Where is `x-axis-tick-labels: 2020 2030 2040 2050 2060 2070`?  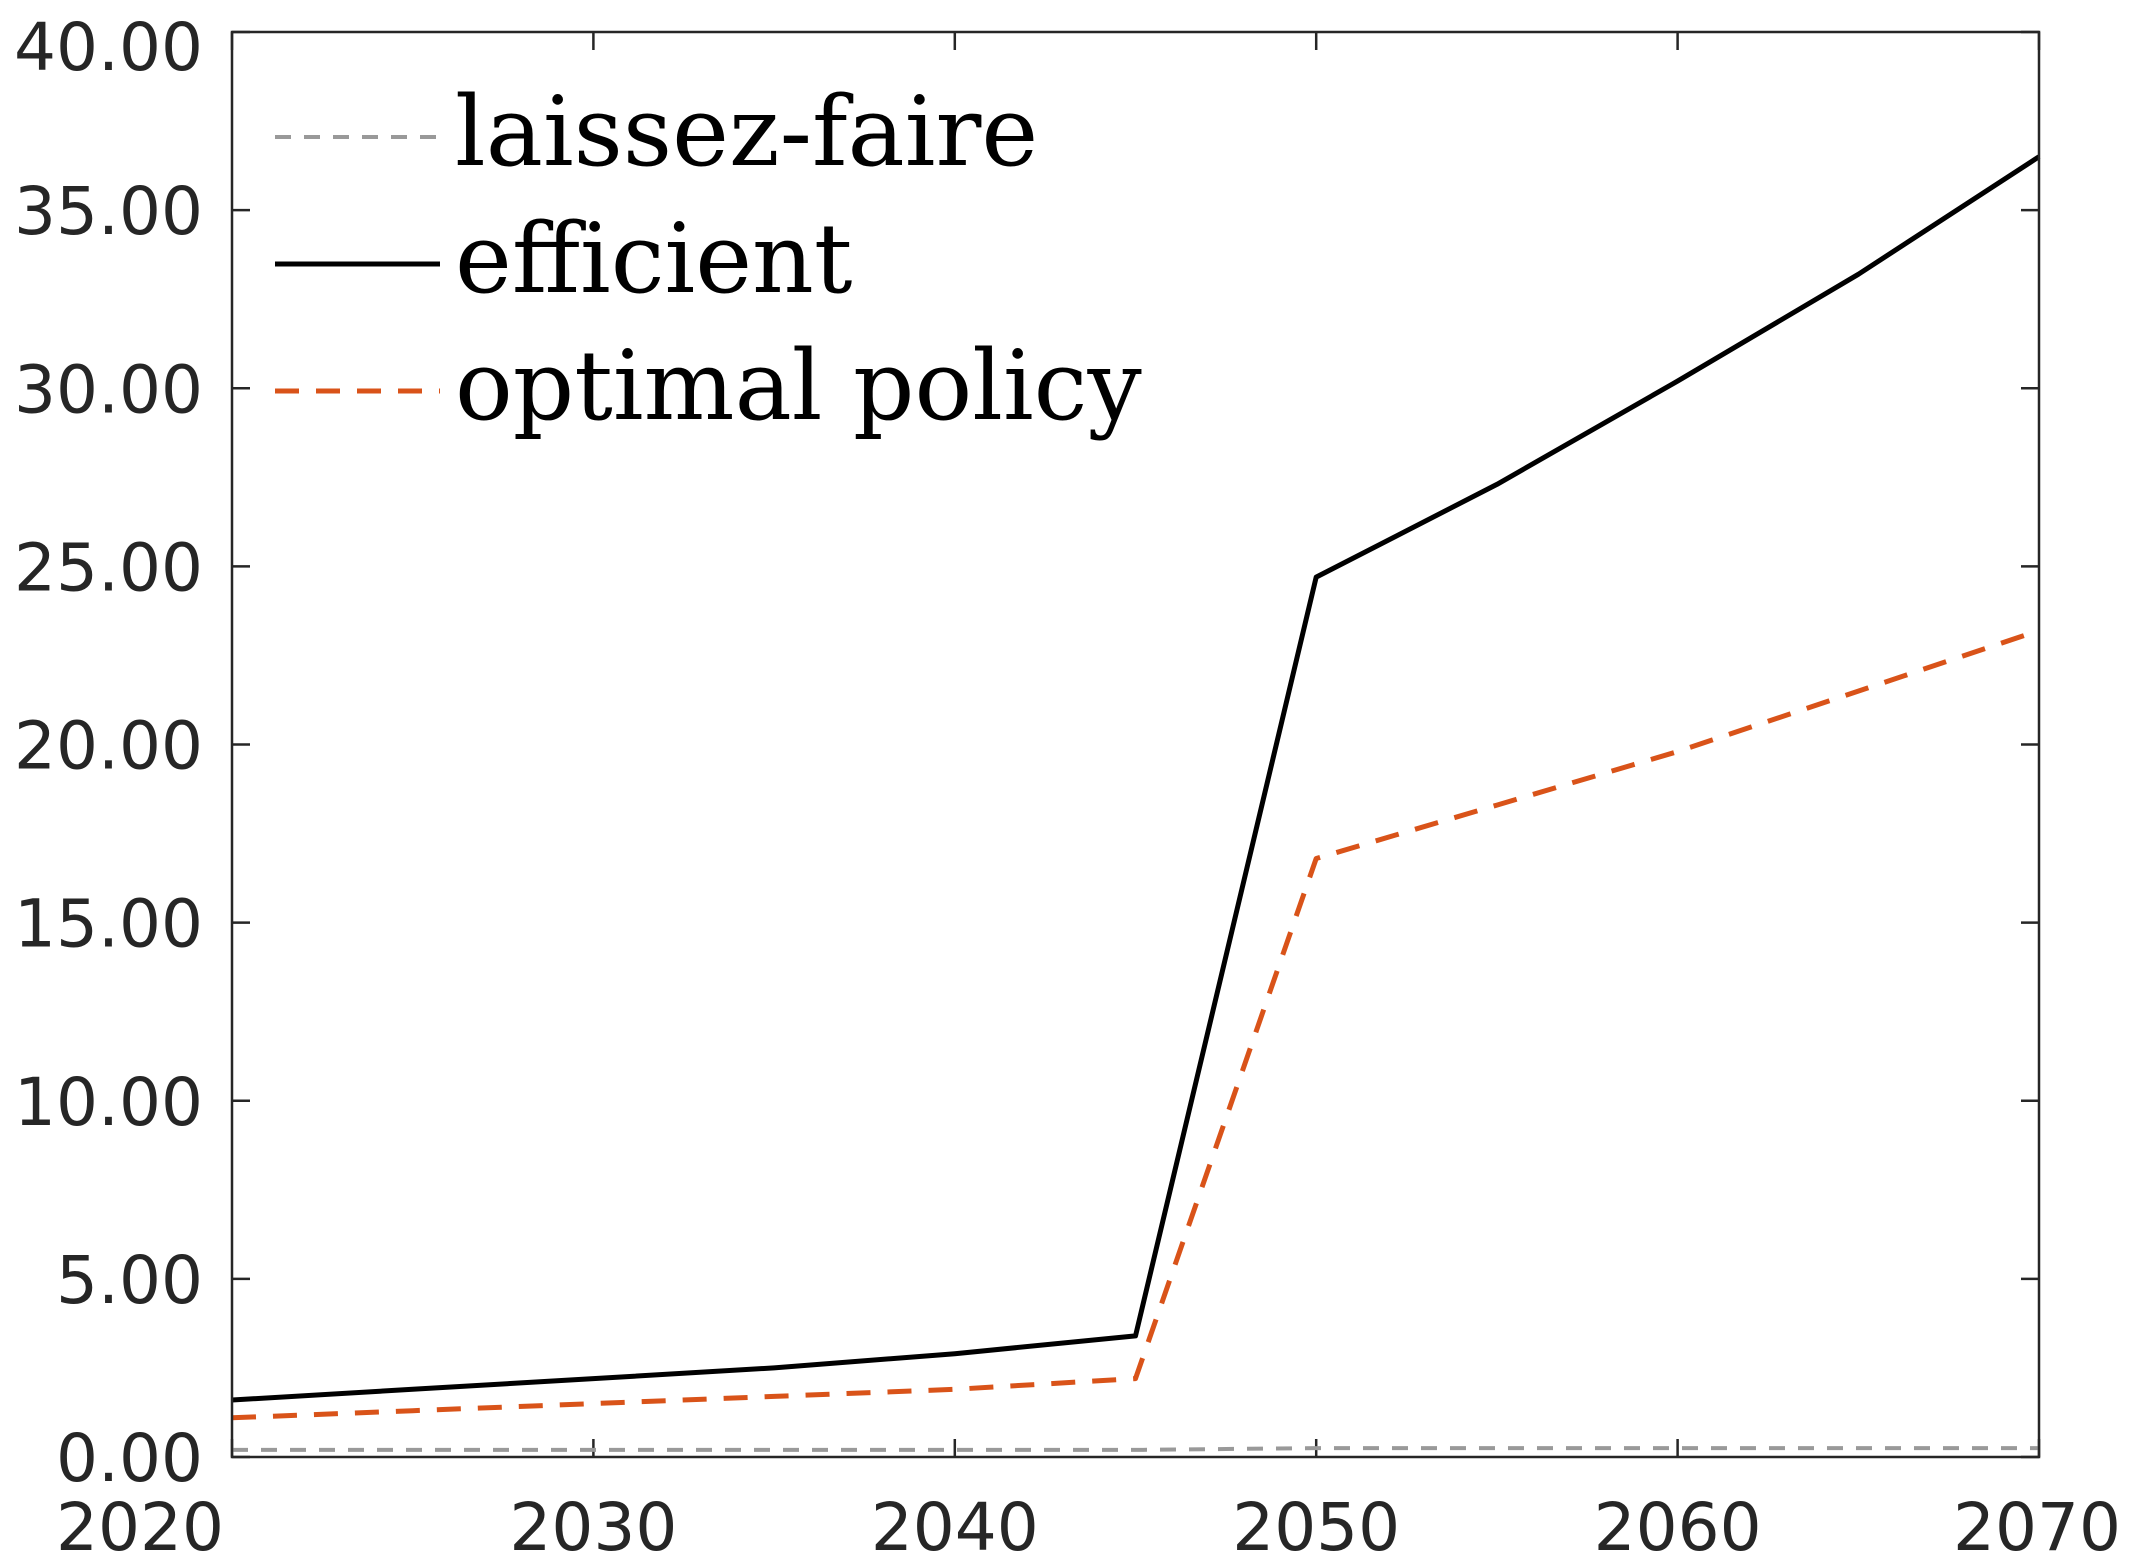
x-axis-tick-labels: 2020 2030 2040 2050 2060 2070 is located at coordinates (1088, 1521).